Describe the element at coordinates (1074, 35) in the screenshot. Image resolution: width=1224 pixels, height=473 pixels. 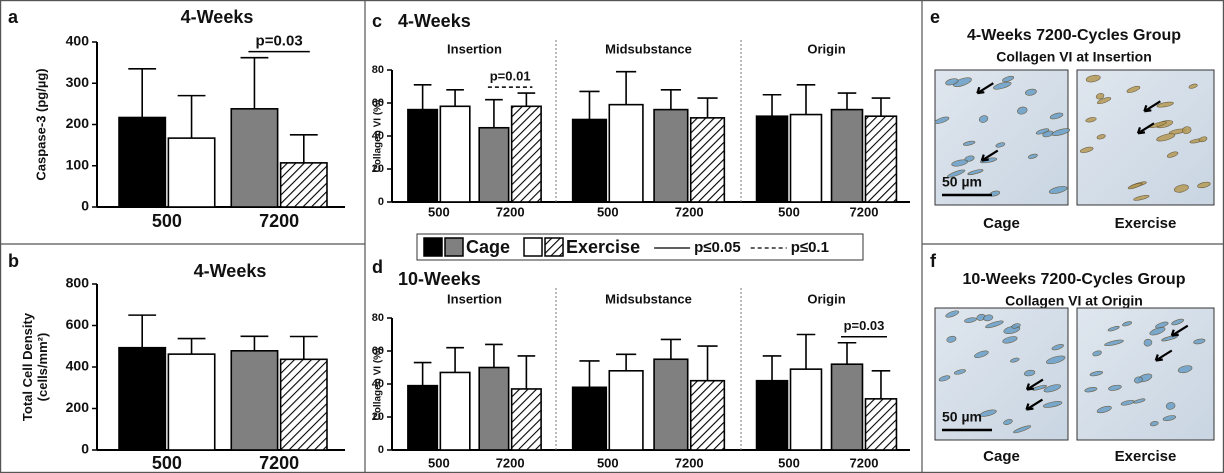
I see `image-title: 4-Weeks 7200-Cycles Group` at that location.